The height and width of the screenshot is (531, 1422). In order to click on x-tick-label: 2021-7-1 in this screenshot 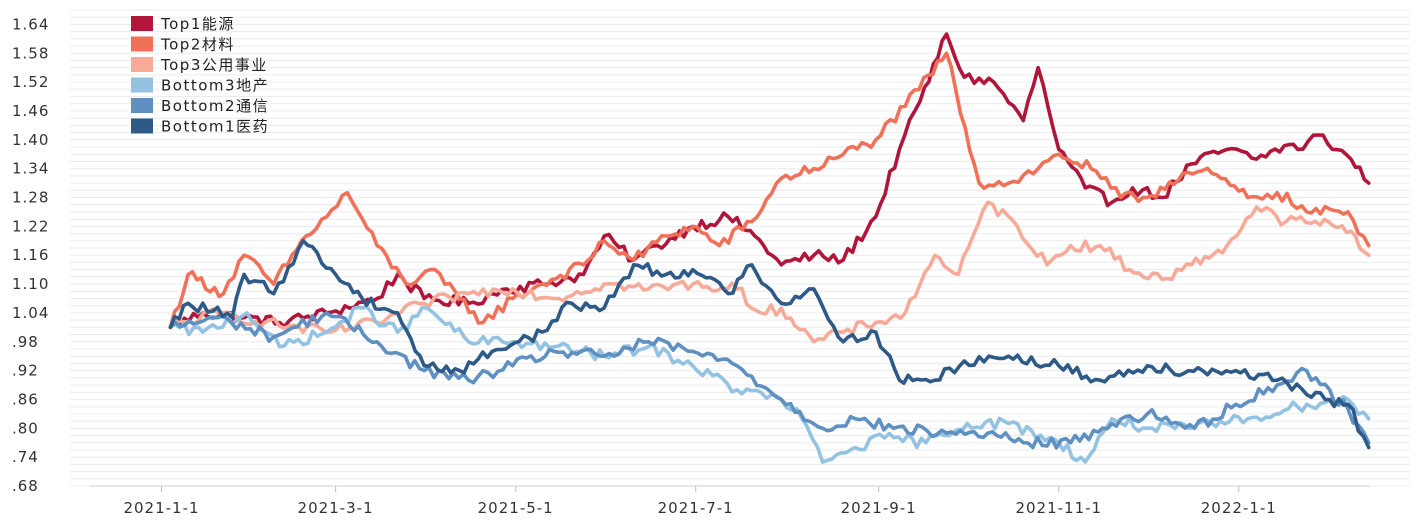, I will do `click(696, 508)`.